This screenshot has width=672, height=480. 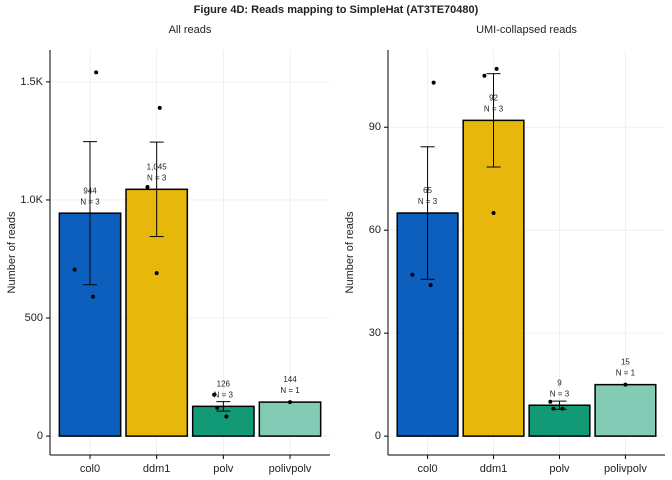 I want to click on value-label: 126, so click(x=224, y=383).